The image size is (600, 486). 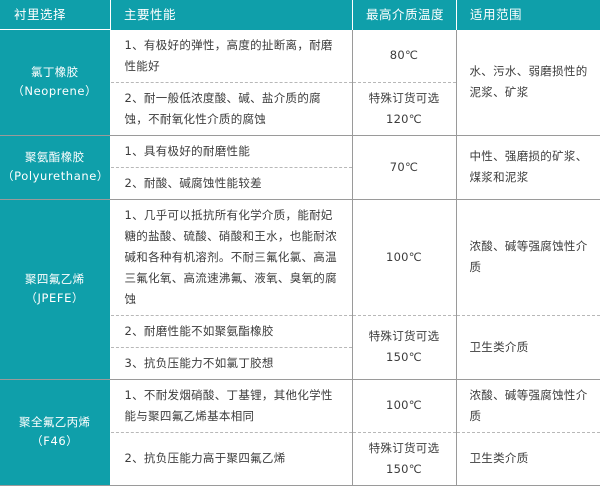 I want to click on table-header: 衬里选择 主要性能 最高介质温度 适用范围, so click(x=300, y=15).